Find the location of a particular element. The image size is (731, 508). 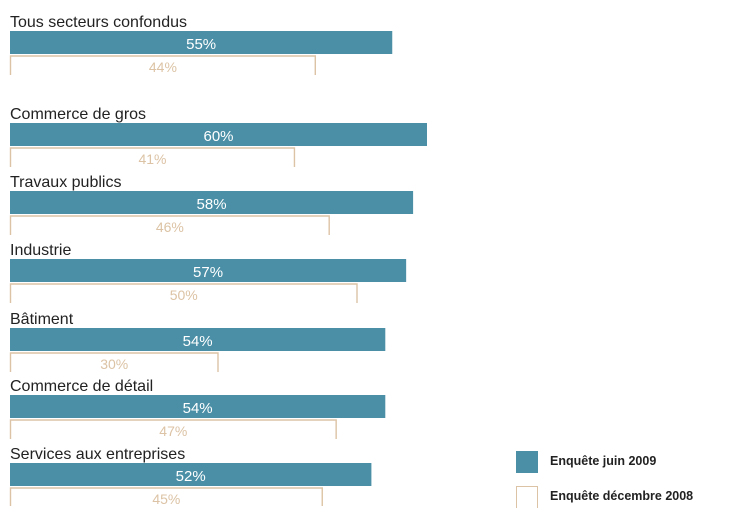

value-label-juin-2009-industrie: 57% is located at coordinates (208, 272).